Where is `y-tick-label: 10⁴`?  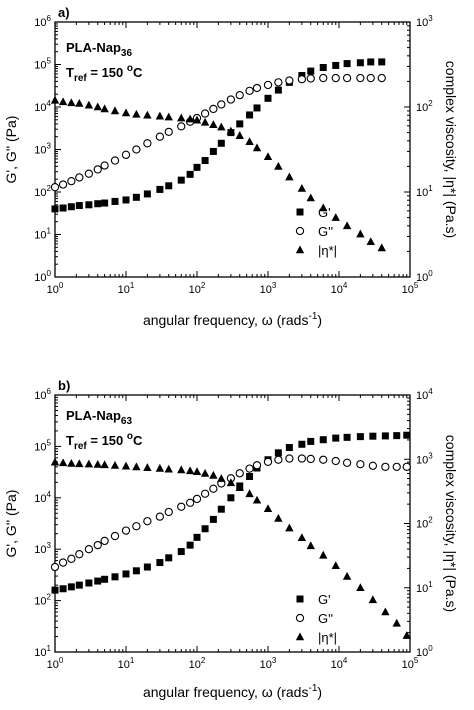
y-tick-label: 10⁴ is located at coordinates (42, 106).